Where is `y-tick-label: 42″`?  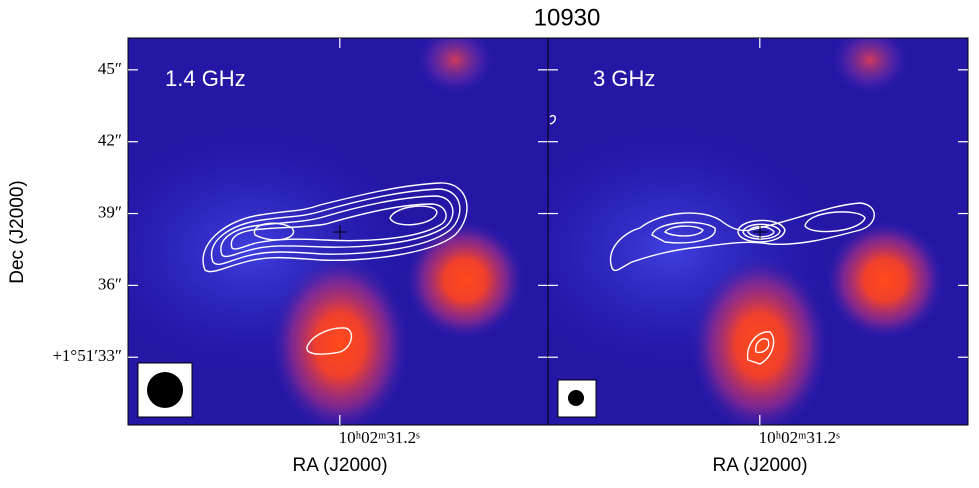 y-tick-label: 42″ is located at coordinates (110, 140).